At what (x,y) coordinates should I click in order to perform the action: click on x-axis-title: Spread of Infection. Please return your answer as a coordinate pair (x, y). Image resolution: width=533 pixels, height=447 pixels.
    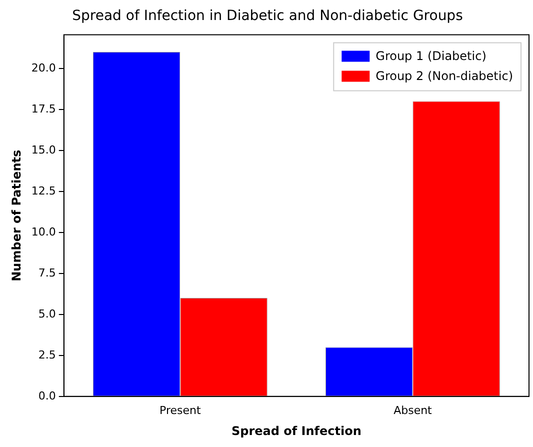
    Looking at the image, I should click on (296, 431).